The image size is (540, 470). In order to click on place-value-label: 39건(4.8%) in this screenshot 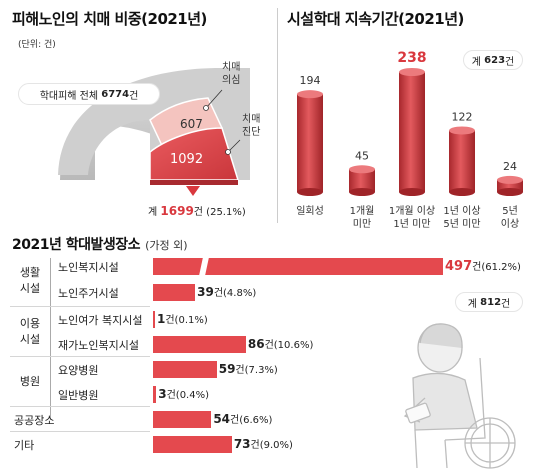, I will do `click(227, 292)`.